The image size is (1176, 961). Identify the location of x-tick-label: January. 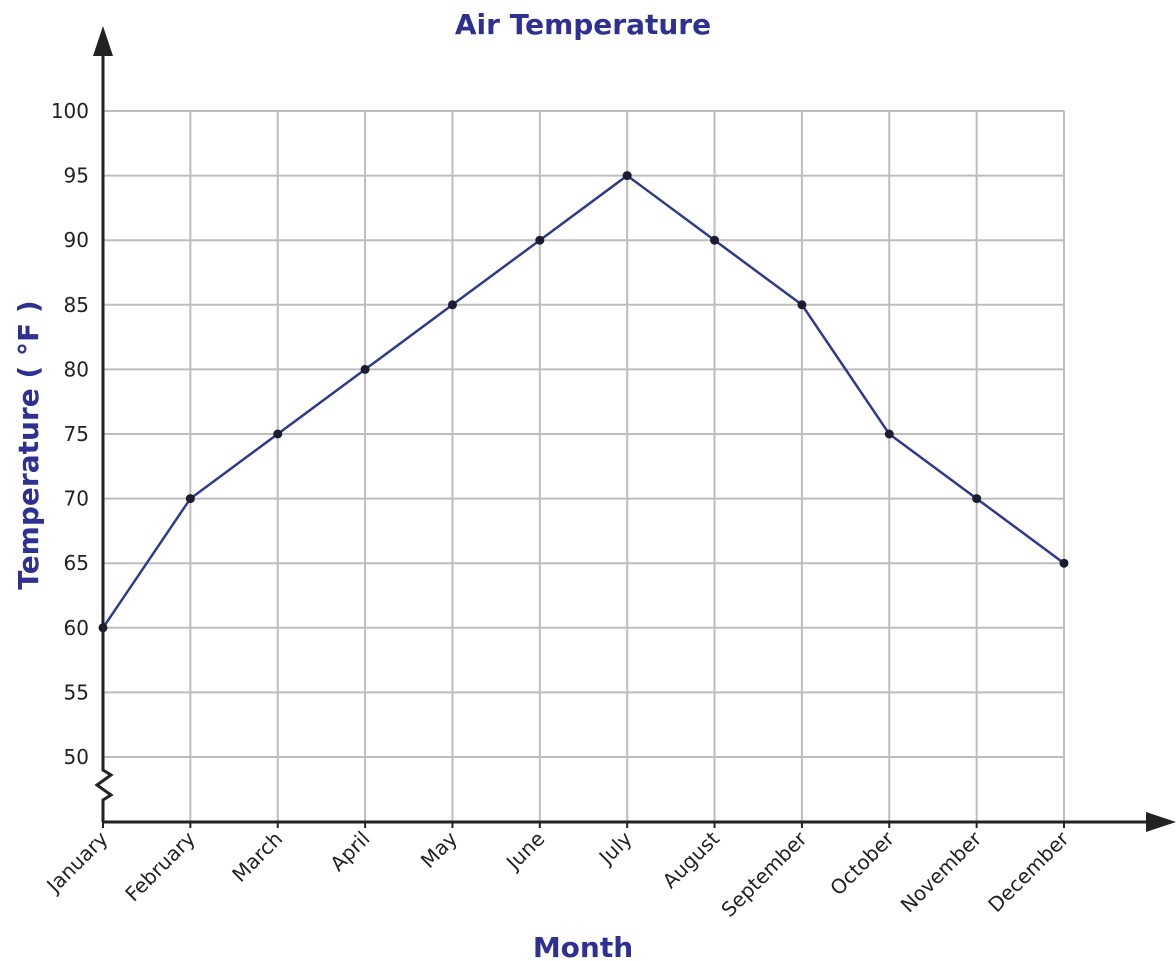
(77, 862).